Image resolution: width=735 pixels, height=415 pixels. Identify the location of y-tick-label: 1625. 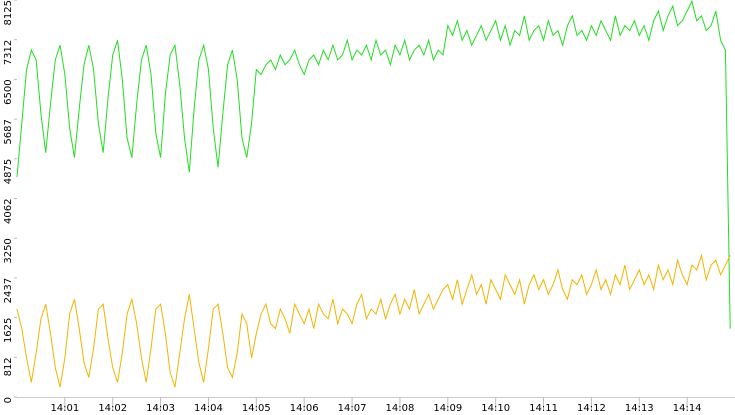
(8, 330).